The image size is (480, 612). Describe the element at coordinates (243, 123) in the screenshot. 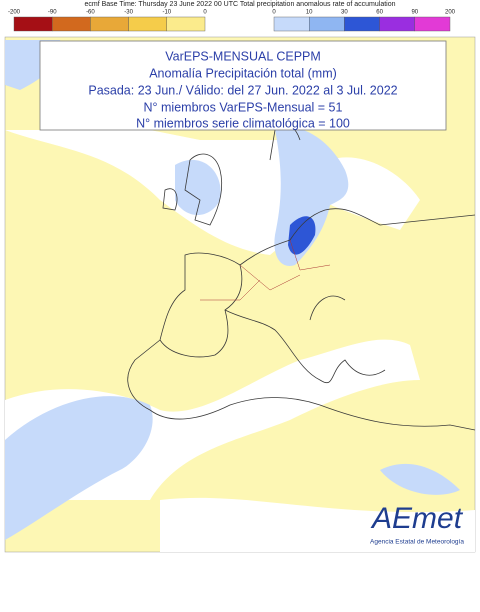

I see `title-line: N° miembros serie climatológica = 100` at that location.